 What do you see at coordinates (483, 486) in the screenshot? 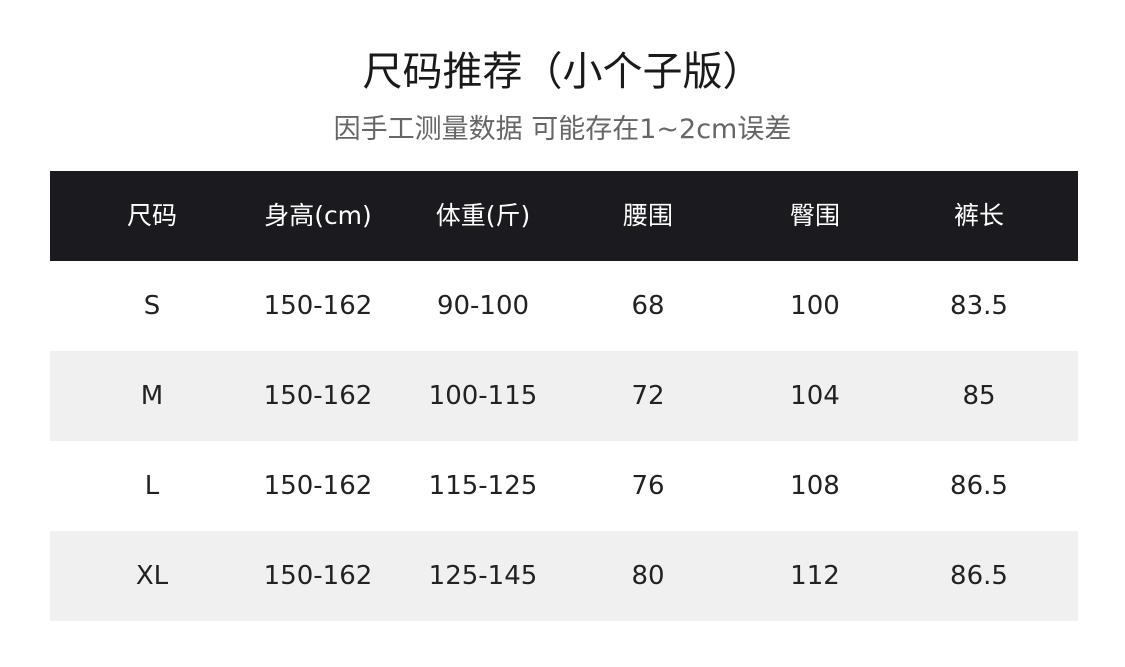
I see `table-cell: 115-125` at bounding box center [483, 486].